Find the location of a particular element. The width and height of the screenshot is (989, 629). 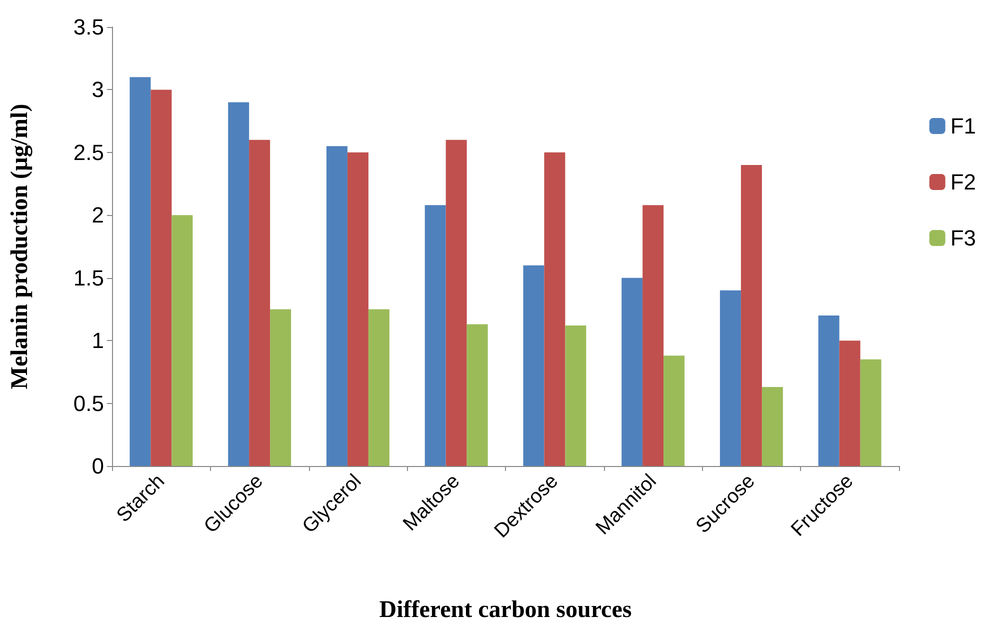

legend-label: F3 is located at coordinates (963, 238).